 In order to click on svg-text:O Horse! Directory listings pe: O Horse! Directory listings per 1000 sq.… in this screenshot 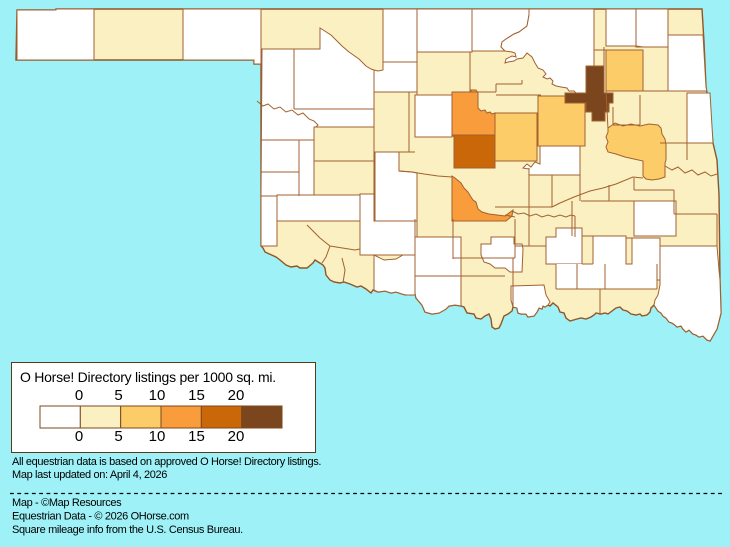, I will do `click(148, 377)`.